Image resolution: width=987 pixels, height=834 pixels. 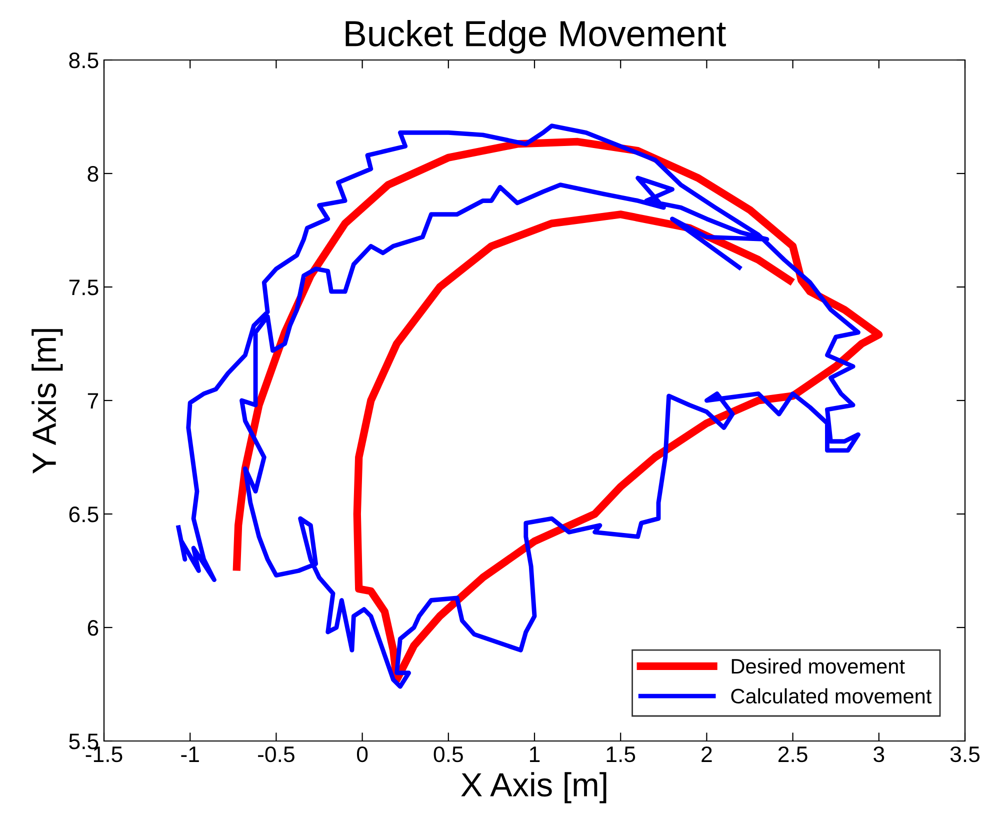 I want to click on x-tick-label: -1, so click(x=190, y=754).